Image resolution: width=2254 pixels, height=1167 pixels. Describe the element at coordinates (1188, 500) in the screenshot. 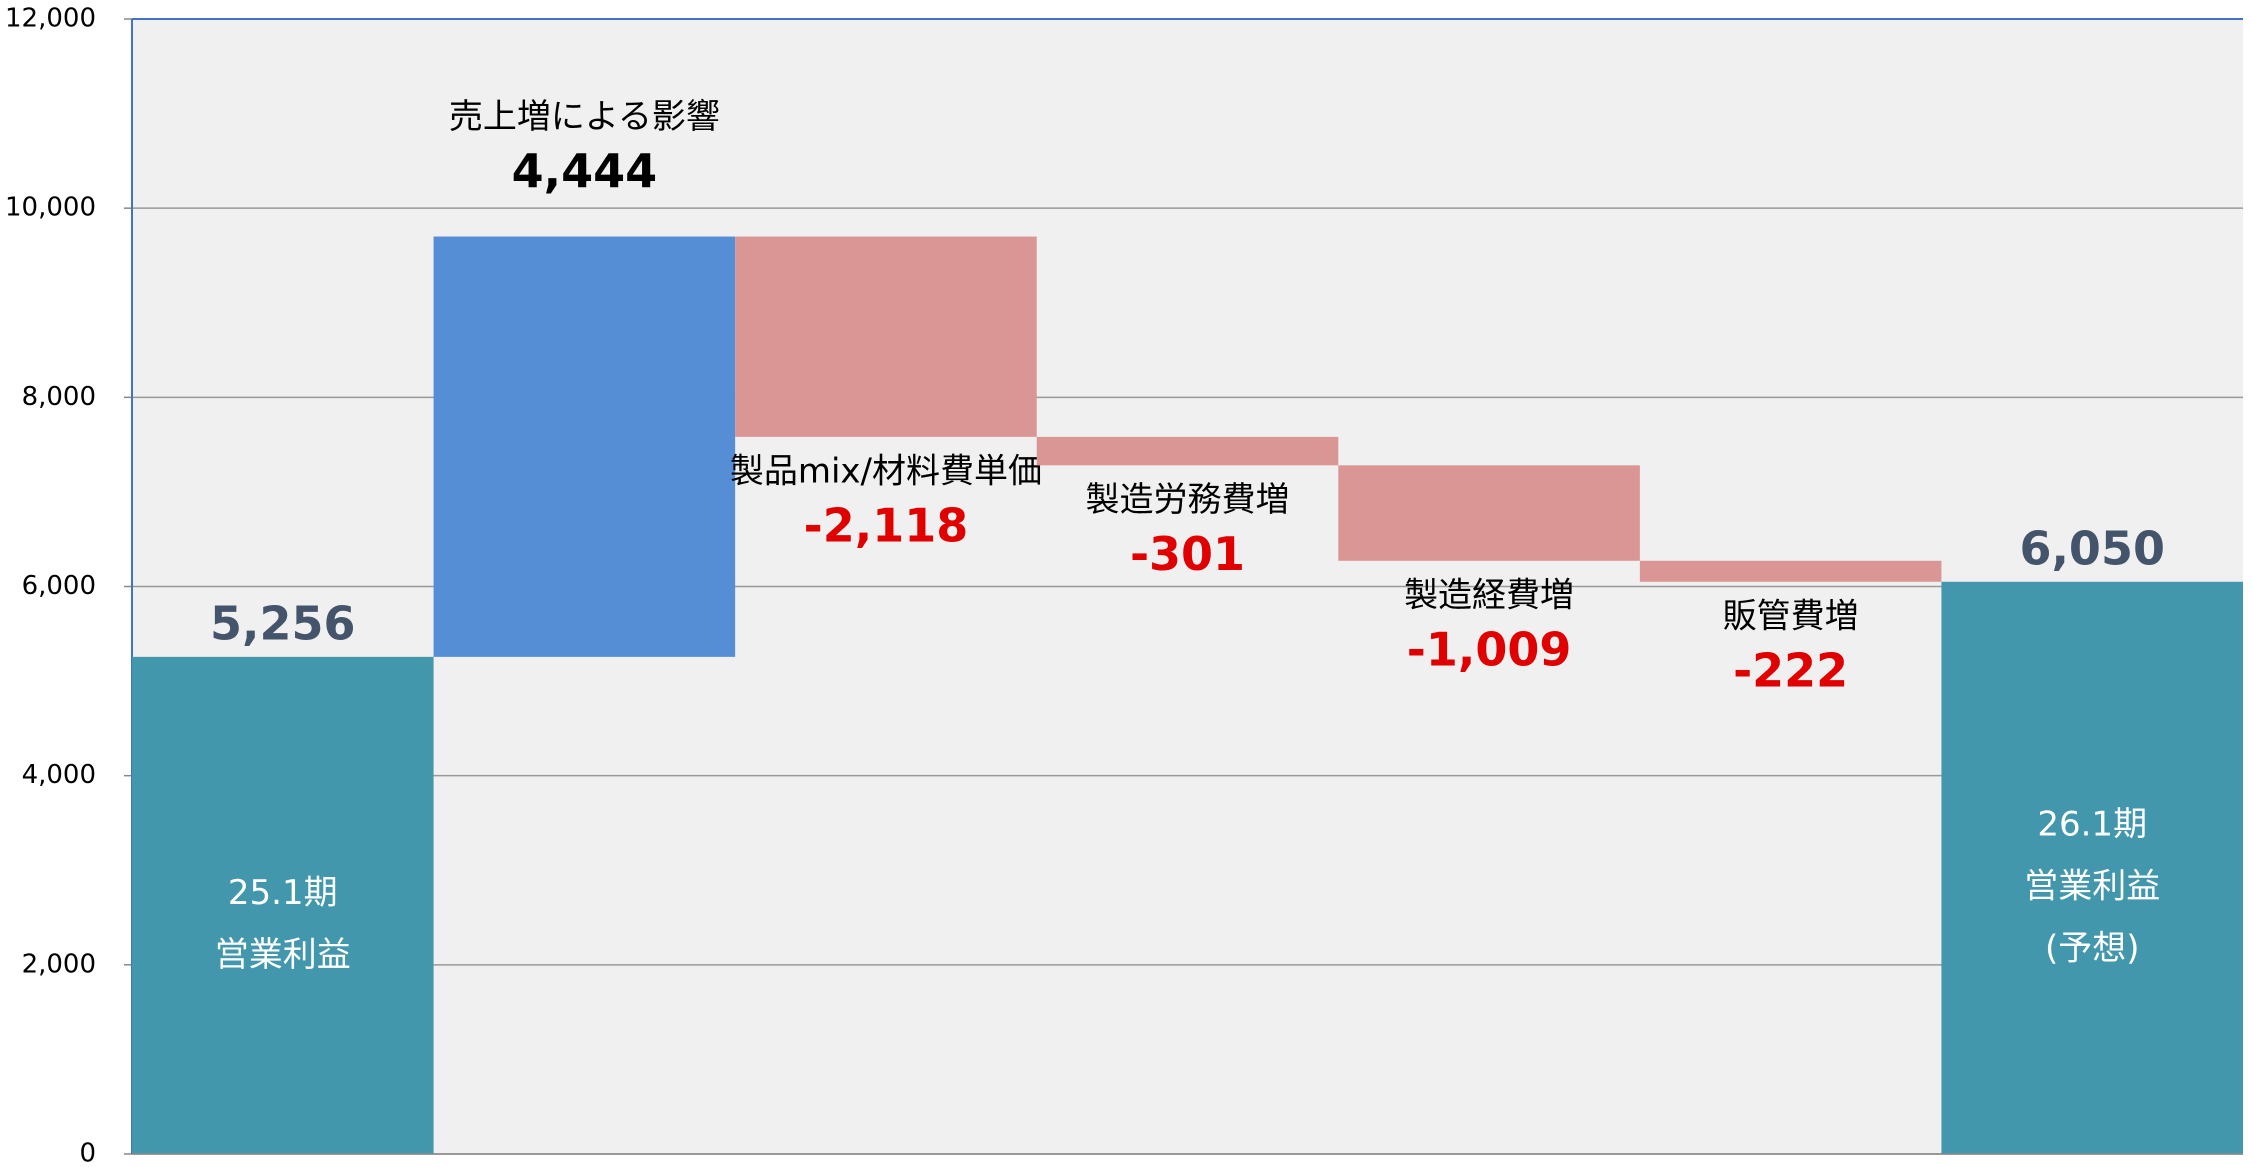

I see `category-label: 製造労務費増` at that location.